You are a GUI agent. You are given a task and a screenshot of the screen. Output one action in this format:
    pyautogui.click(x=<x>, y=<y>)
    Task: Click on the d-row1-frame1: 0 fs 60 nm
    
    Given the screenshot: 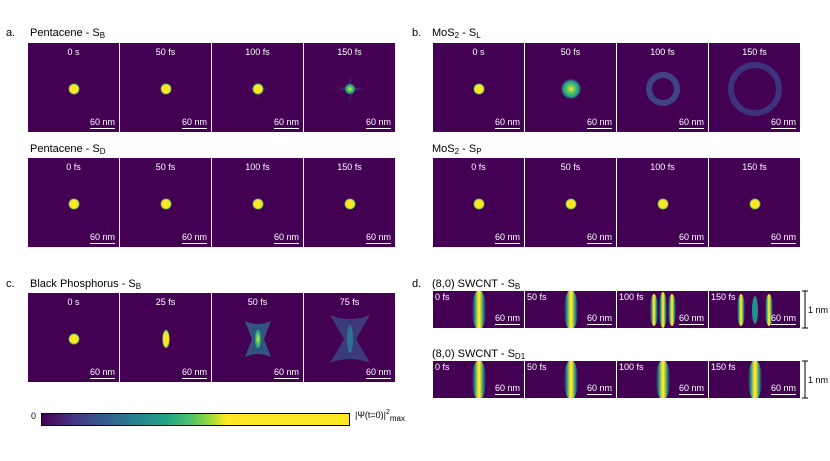 What is the action you would take?
    pyautogui.click(x=478, y=309)
    